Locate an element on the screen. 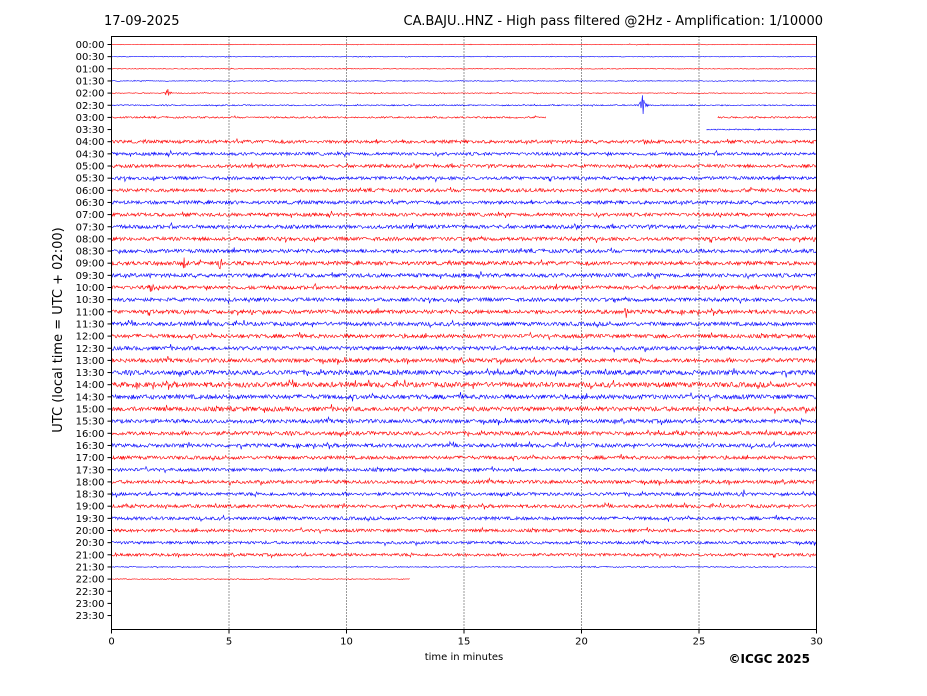 This screenshot has height=696, width=927. x-tick-label: 0 is located at coordinates (111, 642).